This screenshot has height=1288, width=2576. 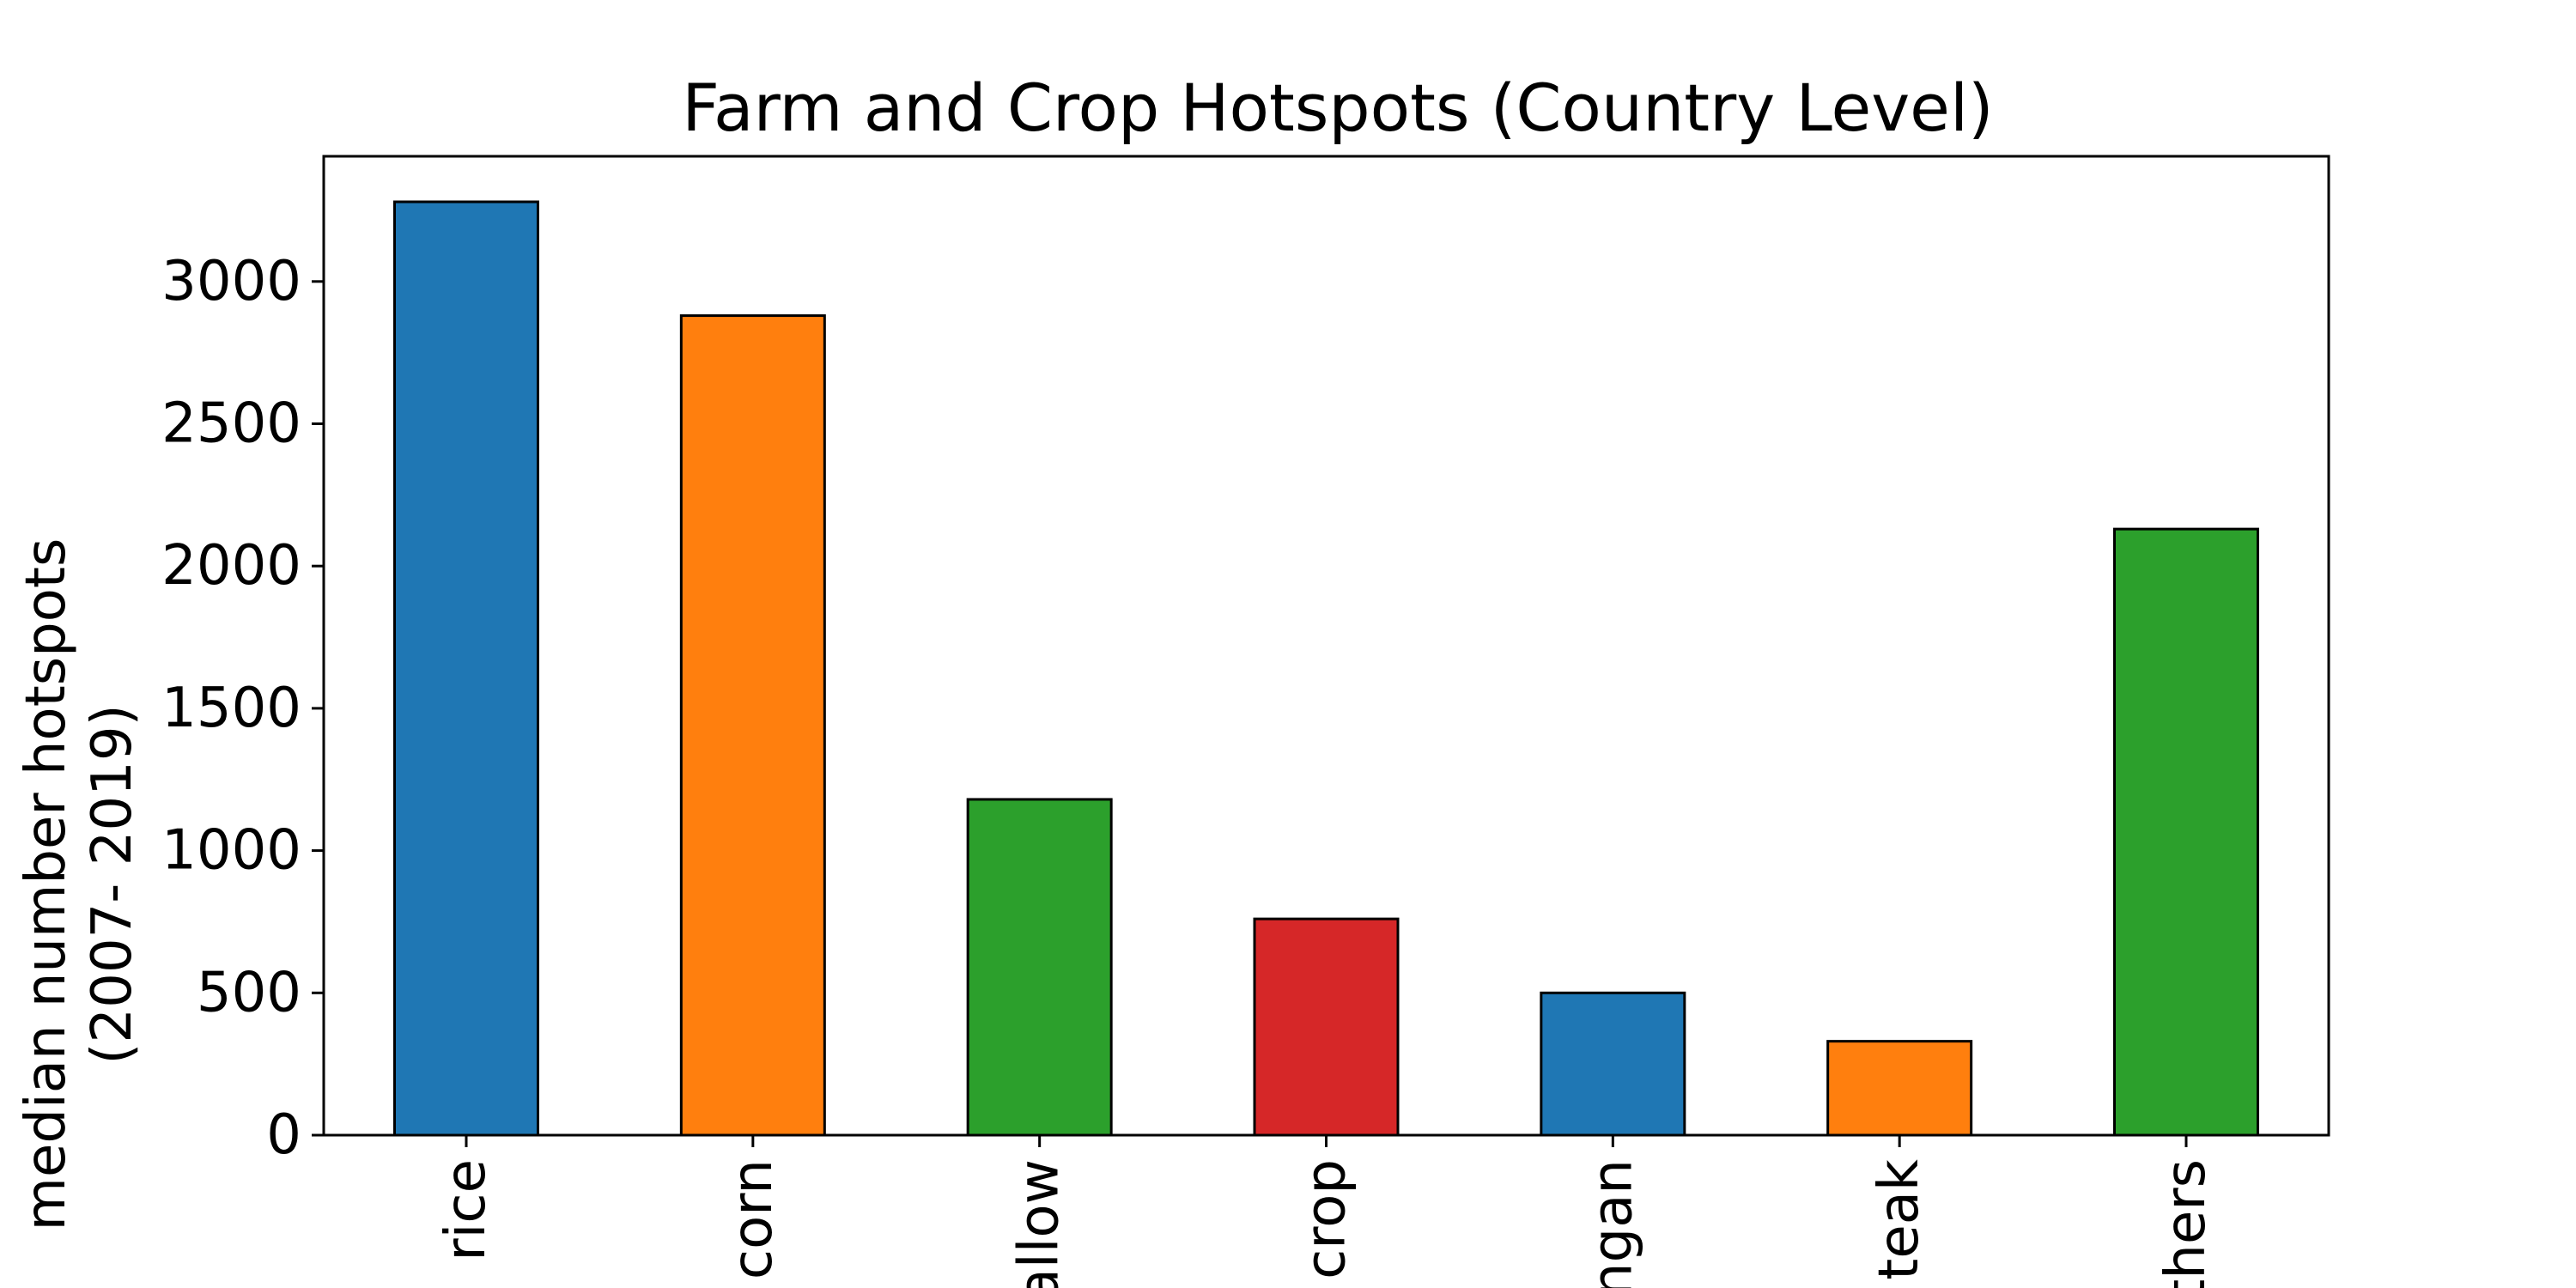 I want to click on x-axis-ticks: rice corn fallow crop longan teak others, so click(x=1326, y=1211).